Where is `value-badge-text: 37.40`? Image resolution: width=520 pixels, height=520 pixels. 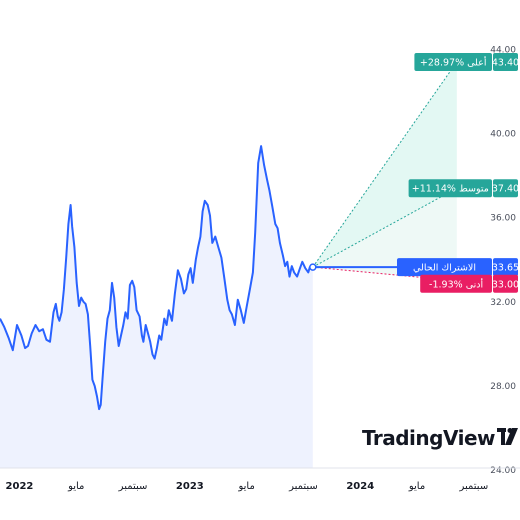
value-badge-text: 37.40 is located at coordinates (505, 189).